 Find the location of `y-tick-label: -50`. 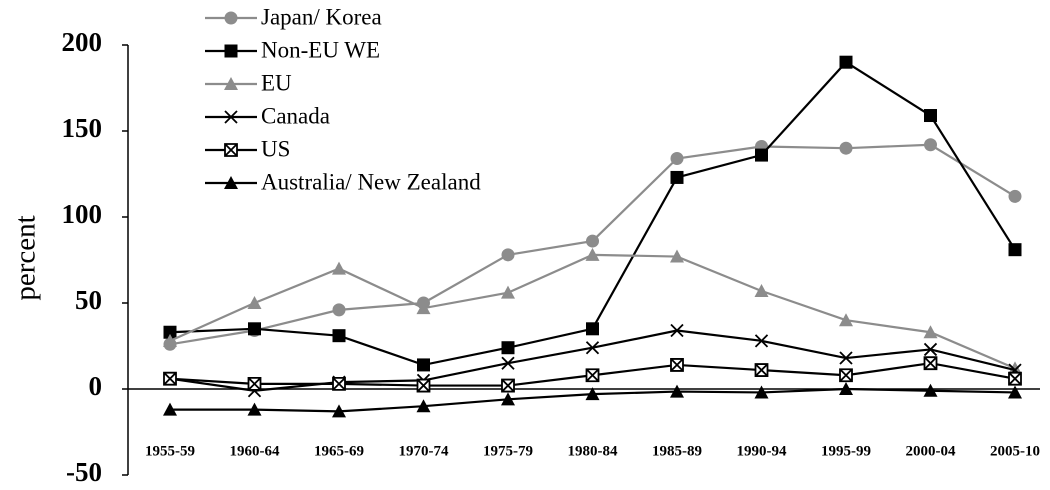

y-tick-label: -50 is located at coordinates (84, 472).